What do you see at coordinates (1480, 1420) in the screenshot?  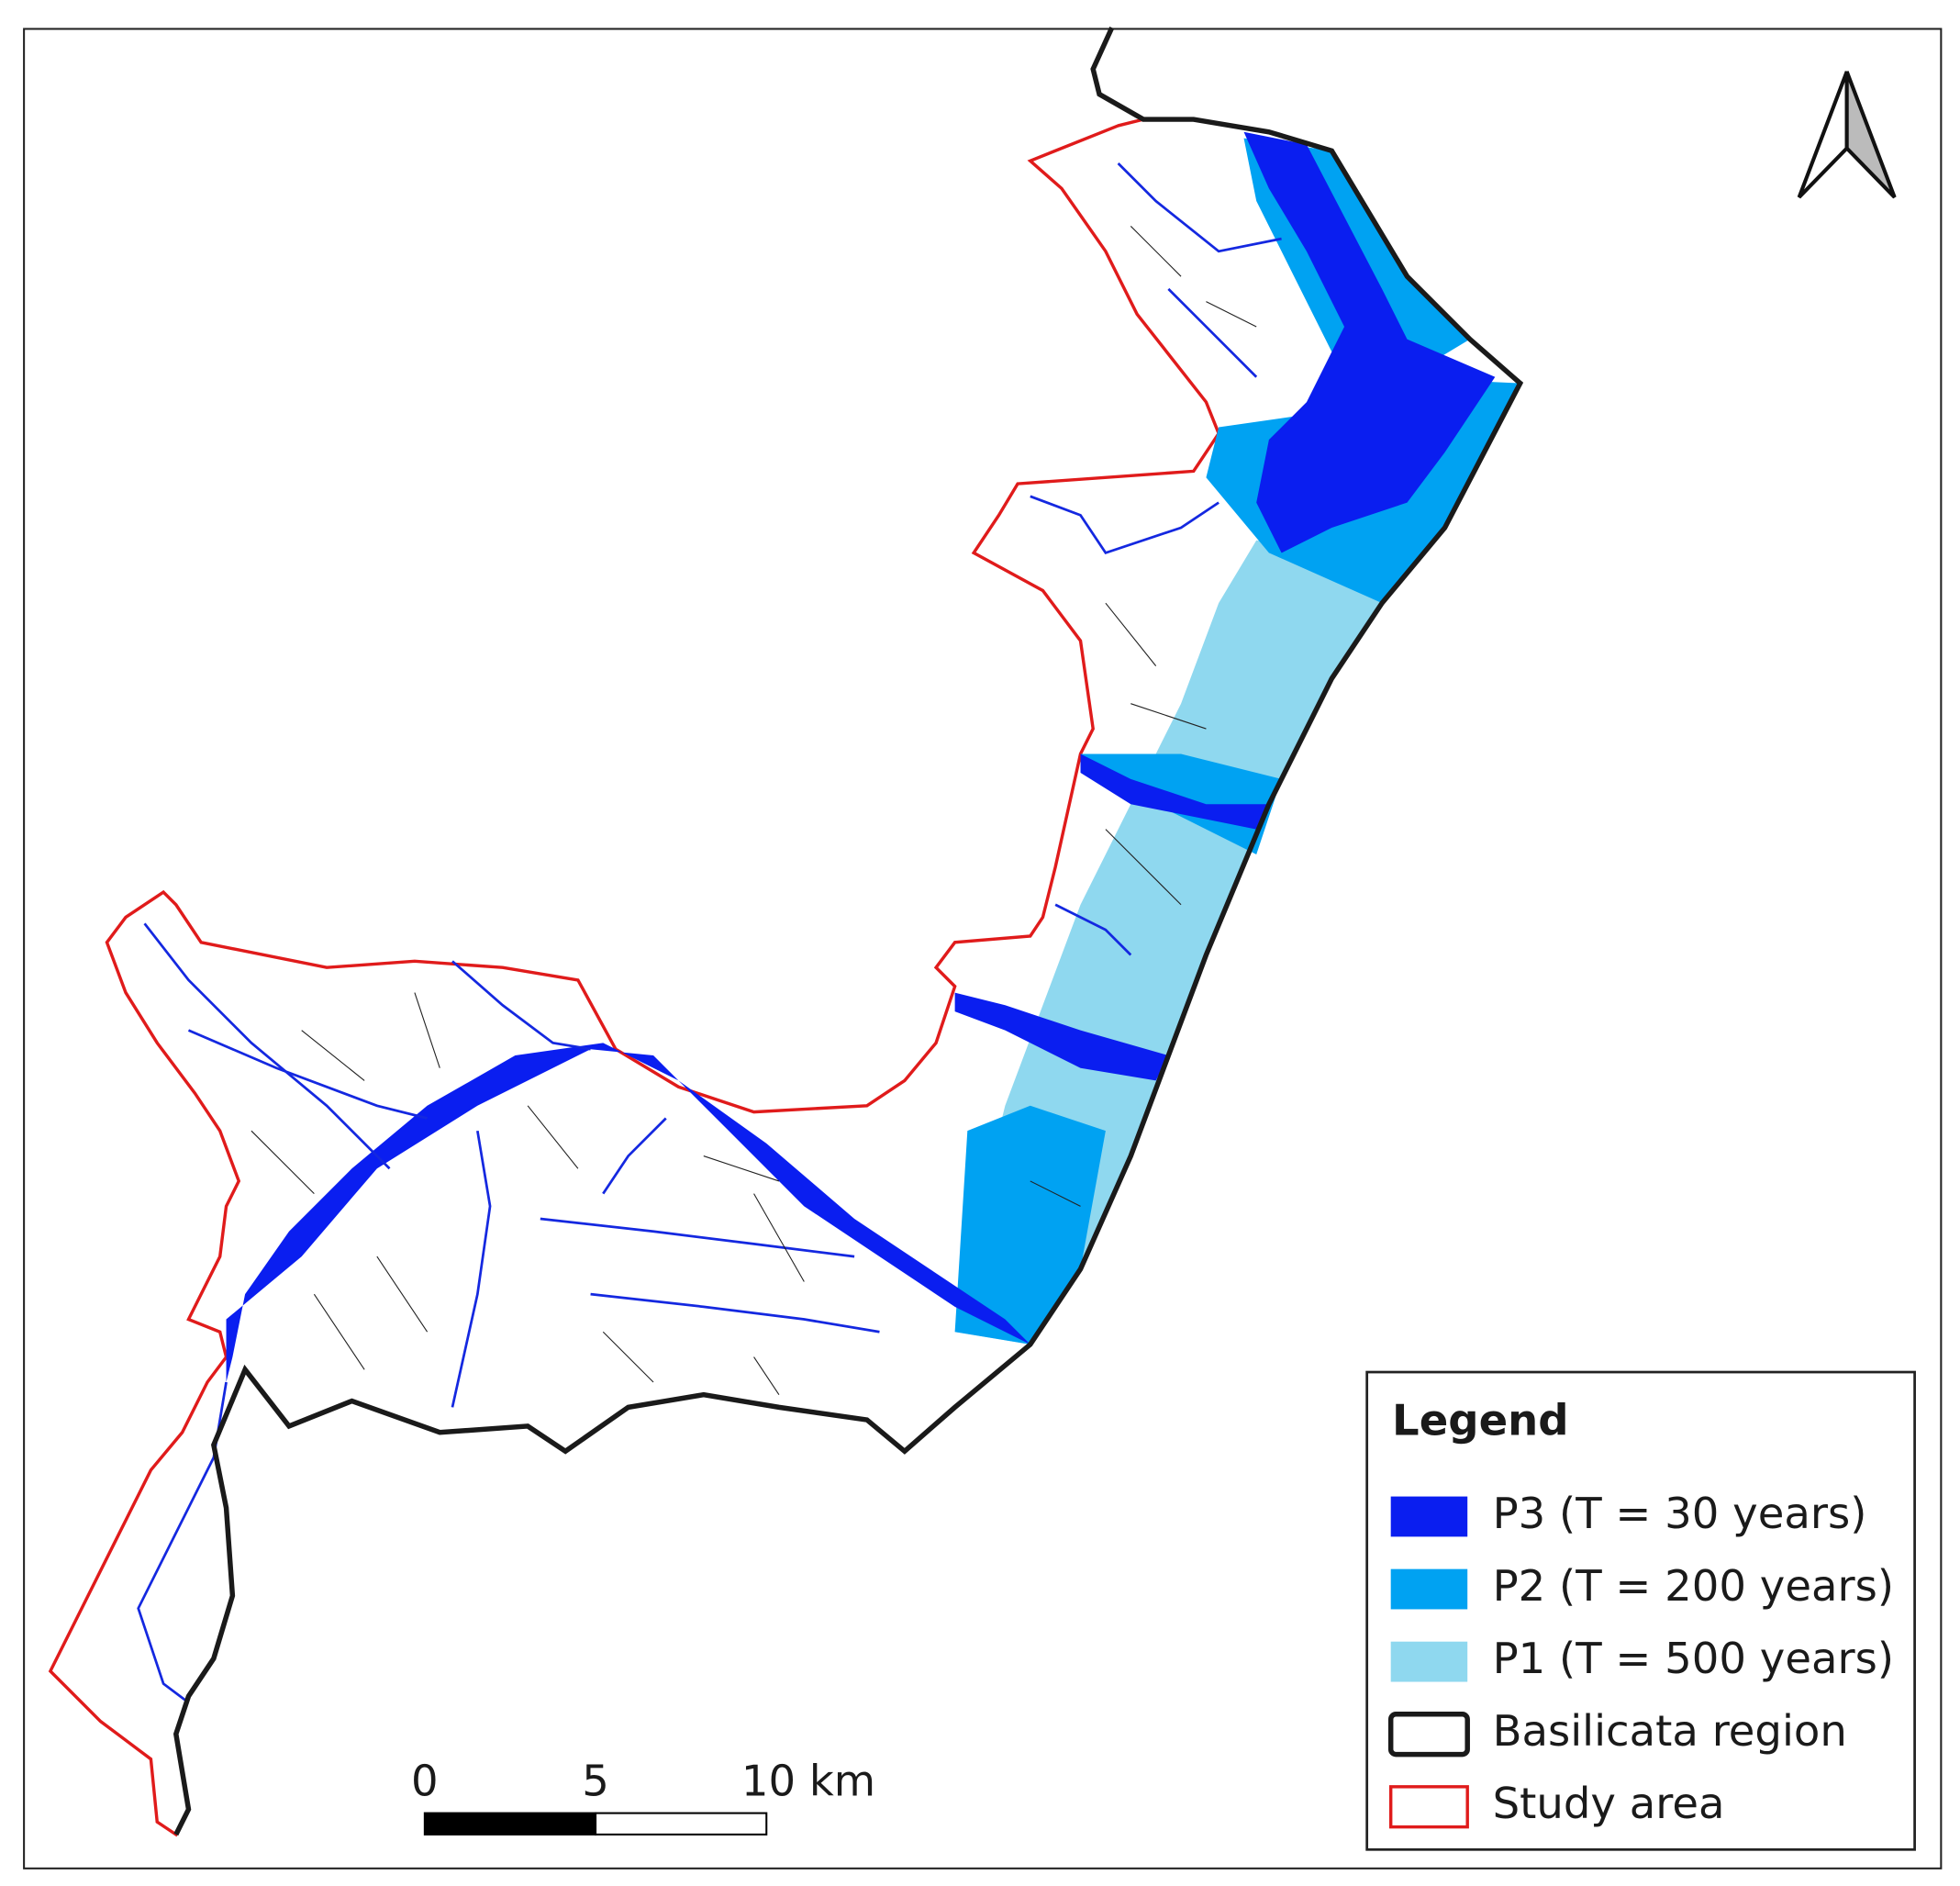 I see `legend-title: Legend` at bounding box center [1480, 1420].